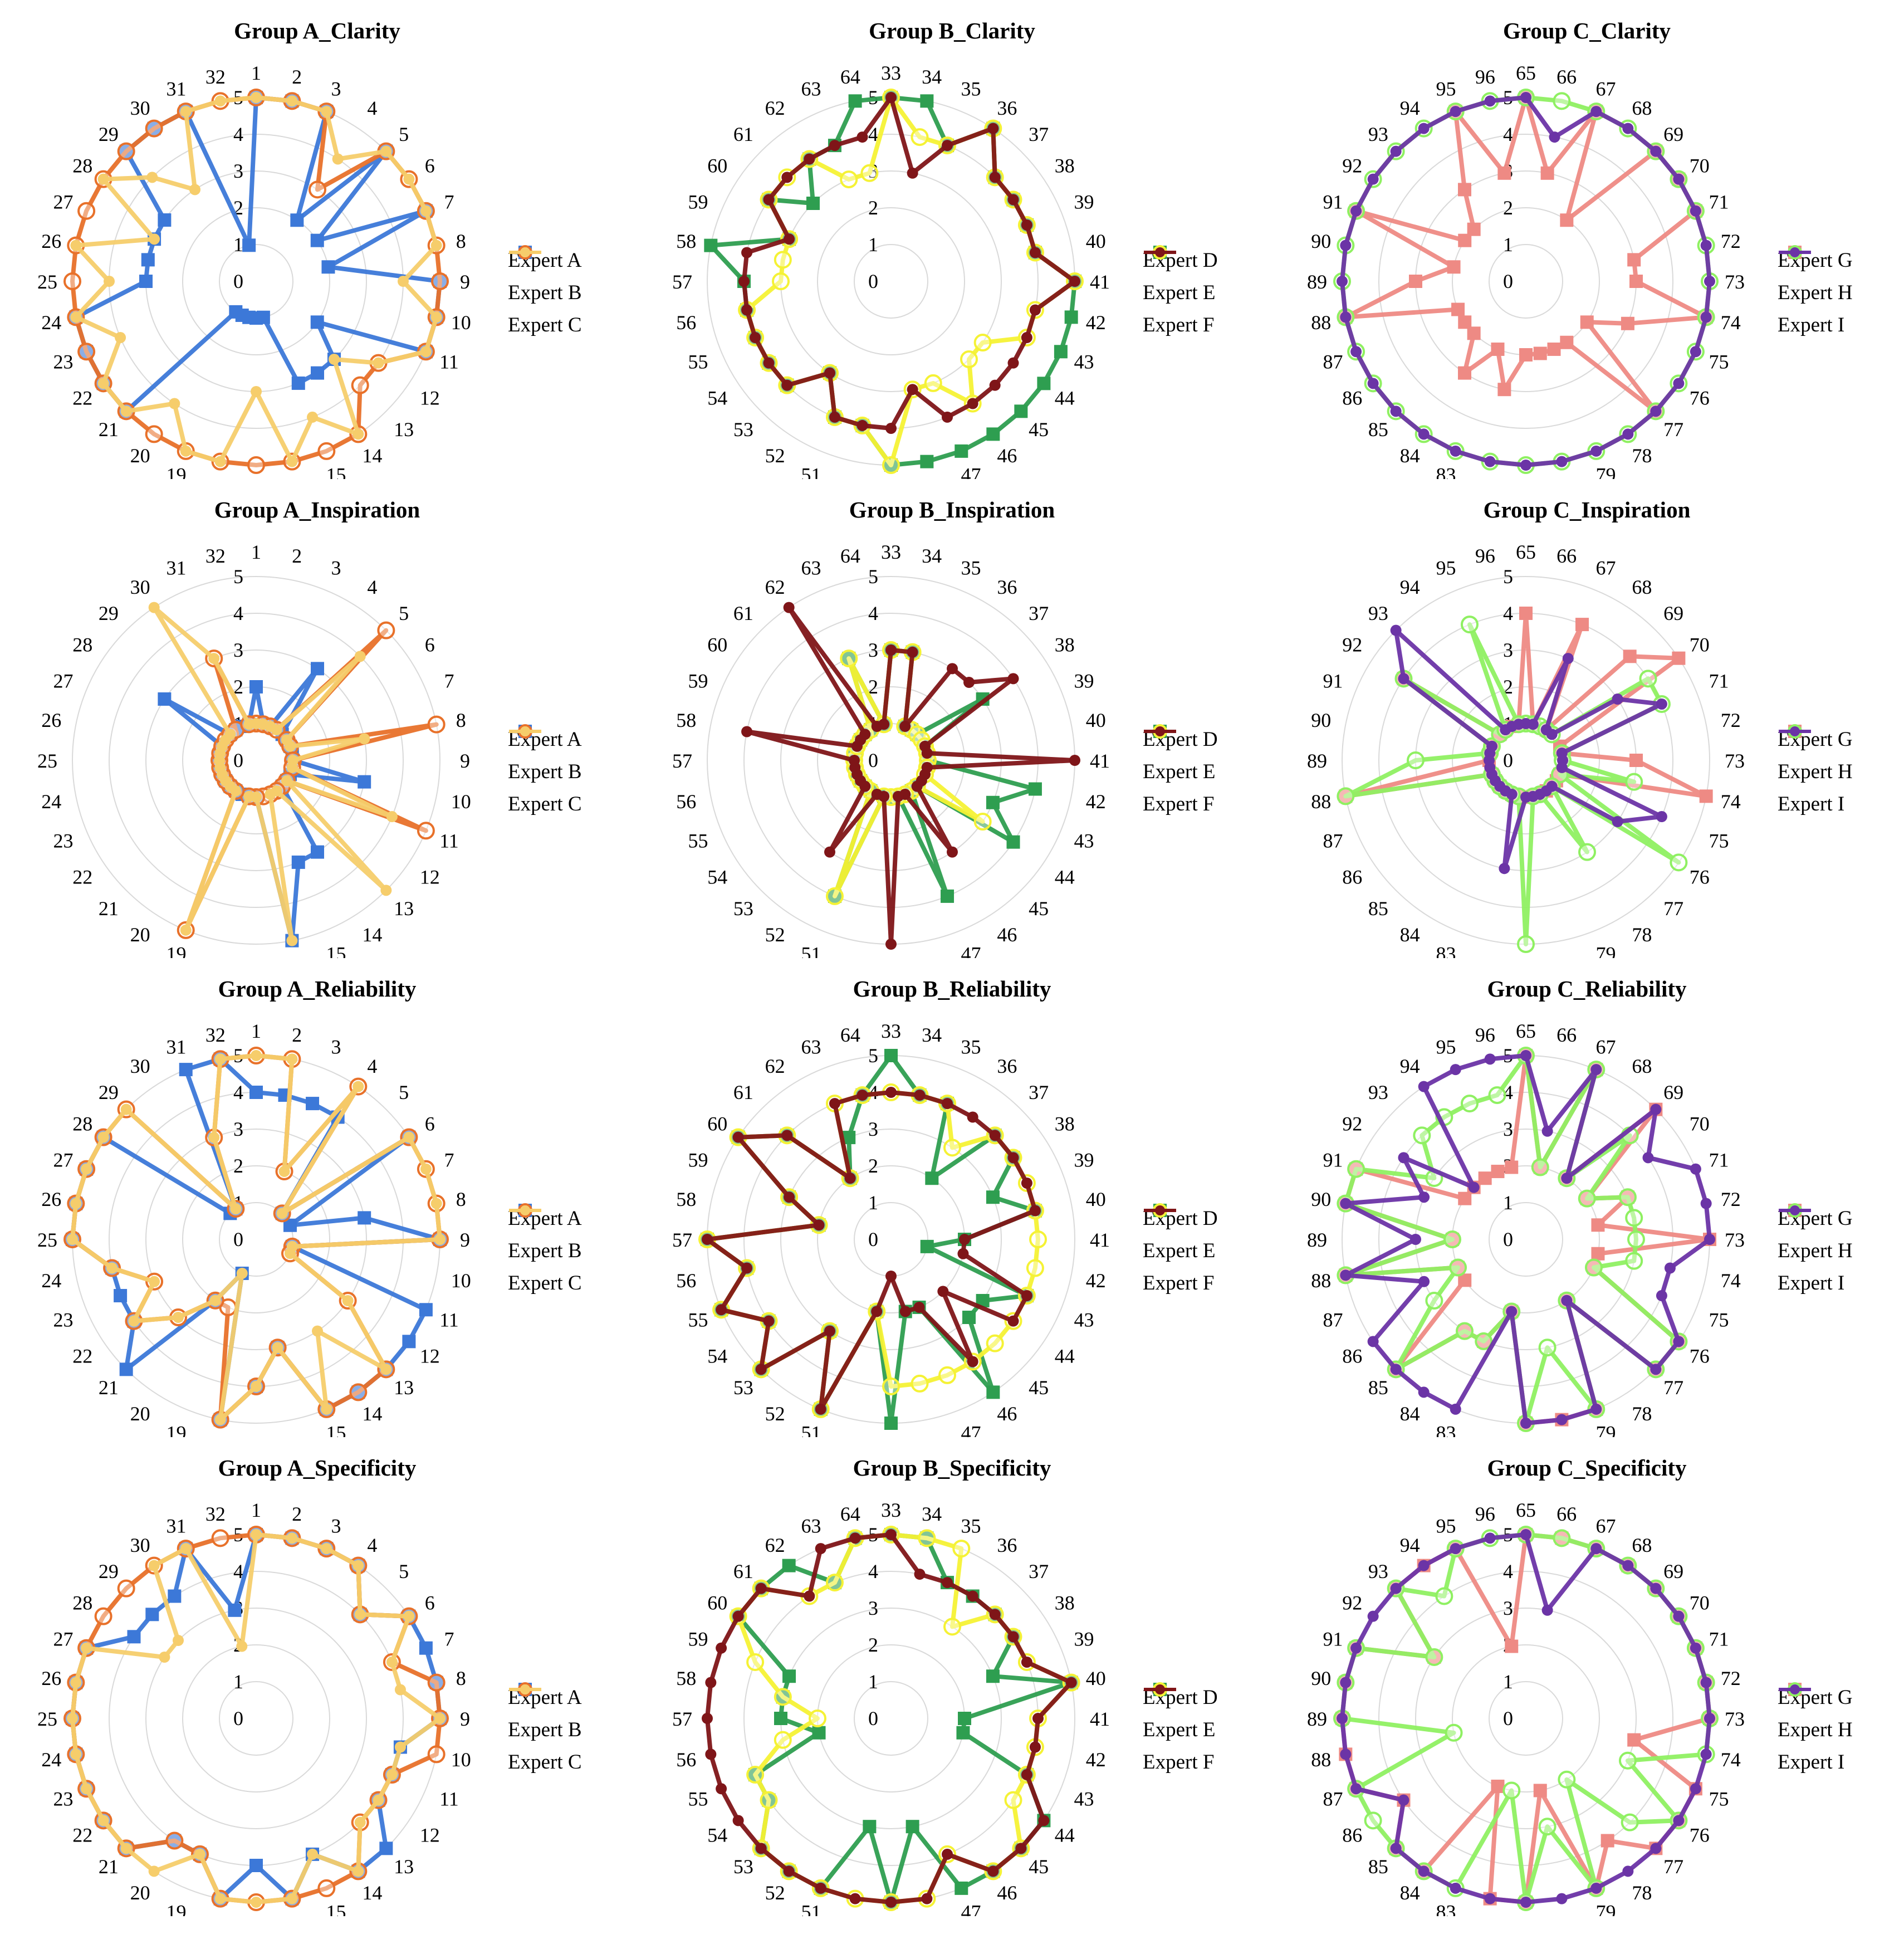 The image size is (1904, 1944). What do you see at coordinates (465, 1719) in the screenshot?
I see `category-label: 9` at bounding box center [465, 1719].